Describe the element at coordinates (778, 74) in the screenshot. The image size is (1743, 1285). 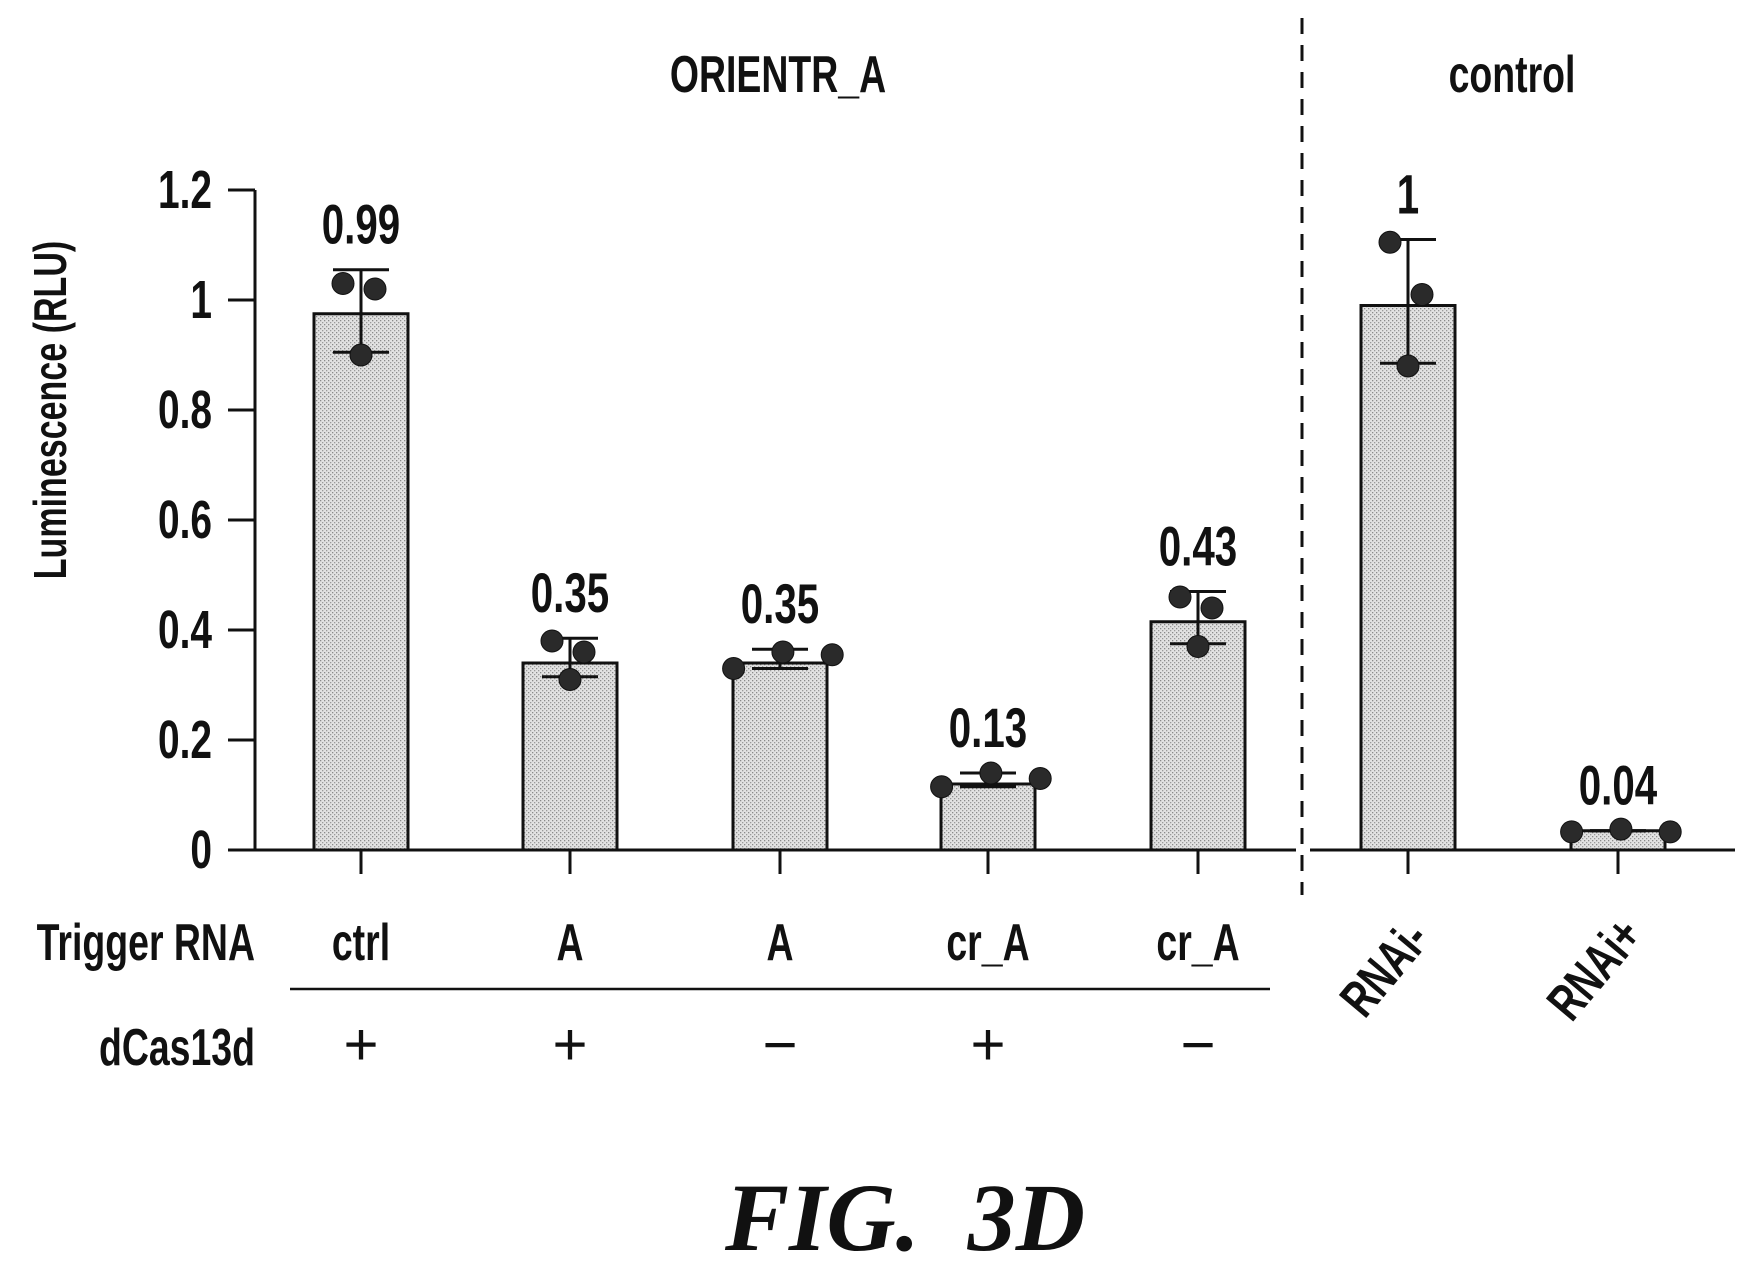
I see `group-title-orientr: ORIENTR_A` at that location.